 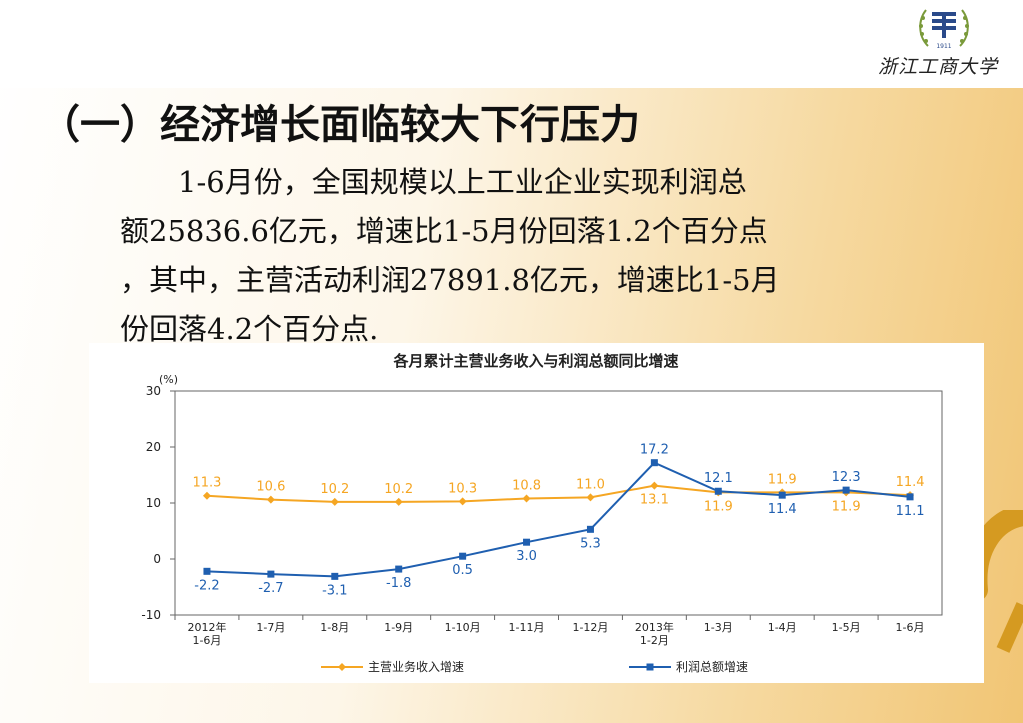 I want to click on y-tick-label: 0, so click(x=157, y=559).